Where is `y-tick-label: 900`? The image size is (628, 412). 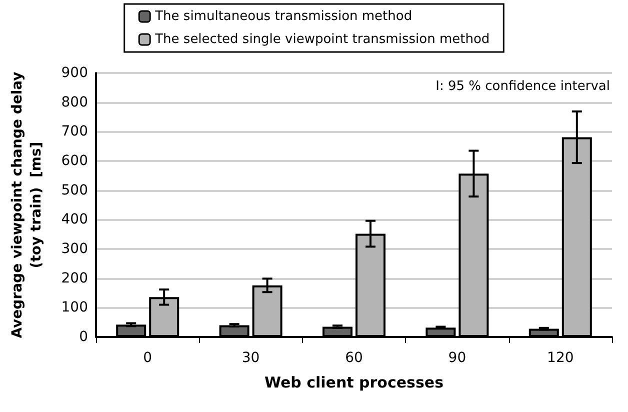
y-tick-label: 900 is located at coordinates (74, 73).